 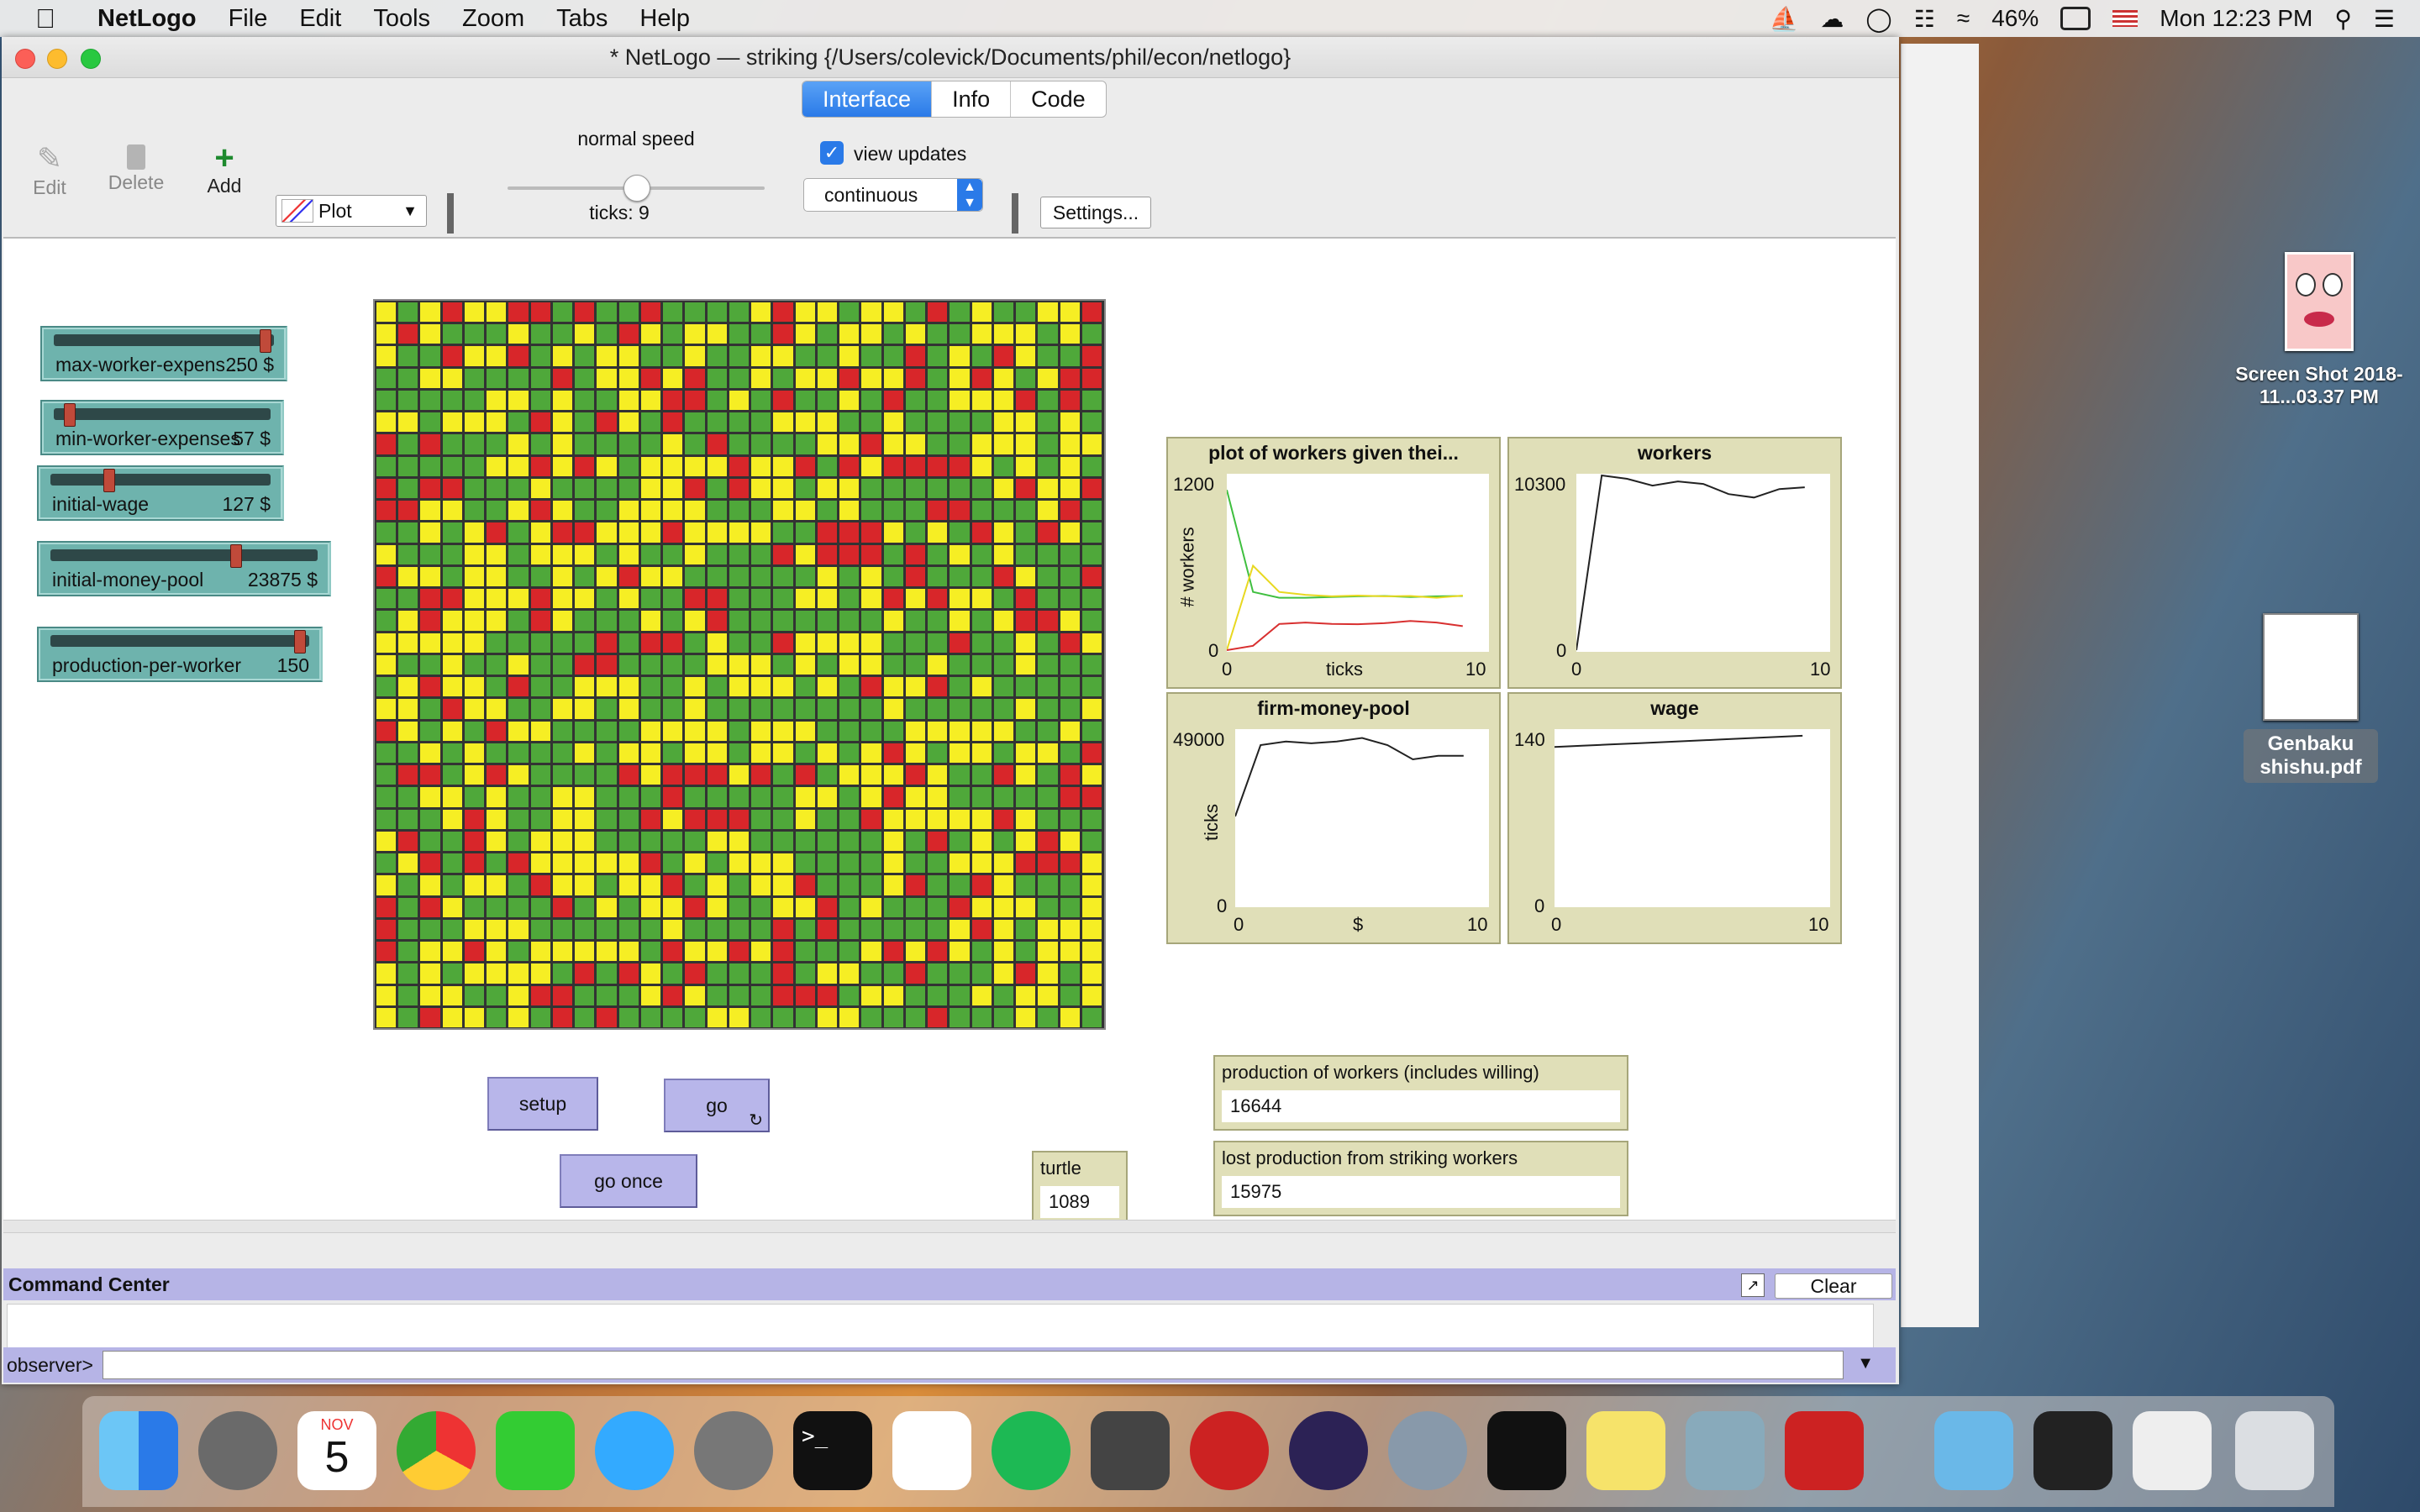 What do you see at coordinates (1824, 1450) in the screenshot?
I see `netlogo-dock-icon` at bounding box center [1824, 1450].